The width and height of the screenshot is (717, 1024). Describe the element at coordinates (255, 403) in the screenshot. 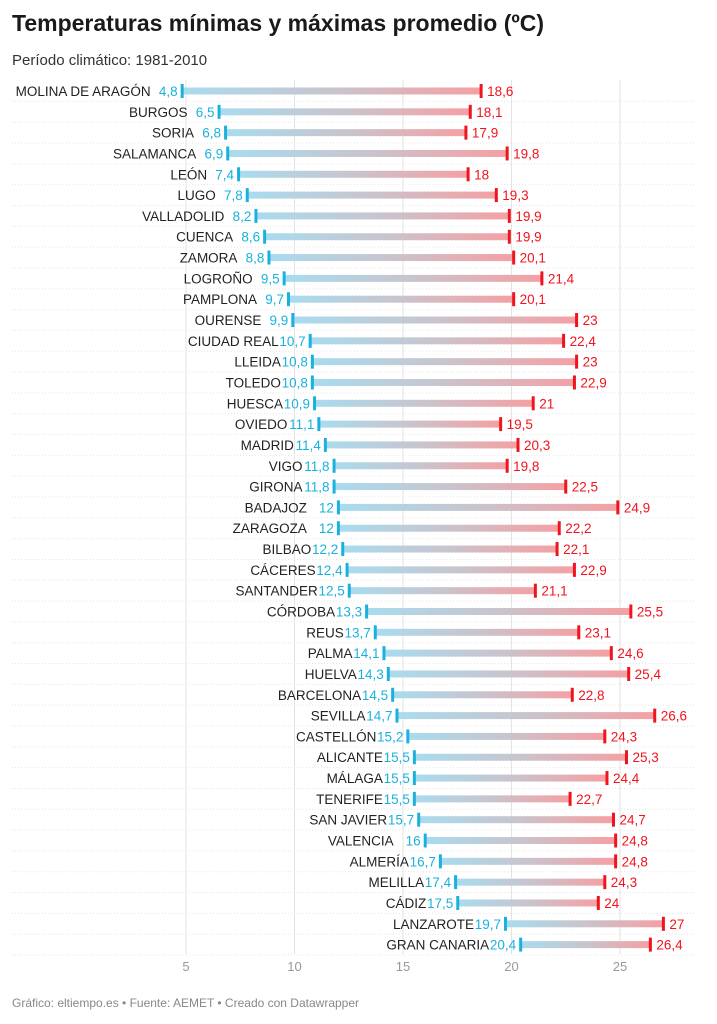

I see `city-label: HUESCA` at that location.